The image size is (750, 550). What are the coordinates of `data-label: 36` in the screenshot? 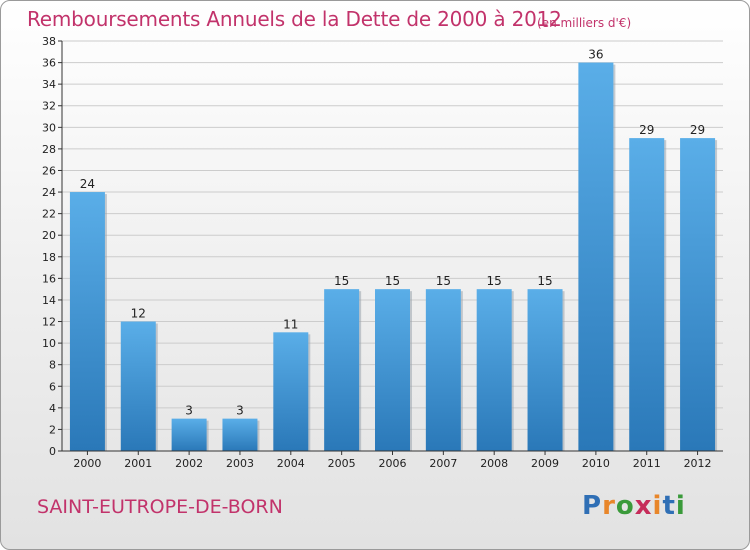 It's located at (595, 55).